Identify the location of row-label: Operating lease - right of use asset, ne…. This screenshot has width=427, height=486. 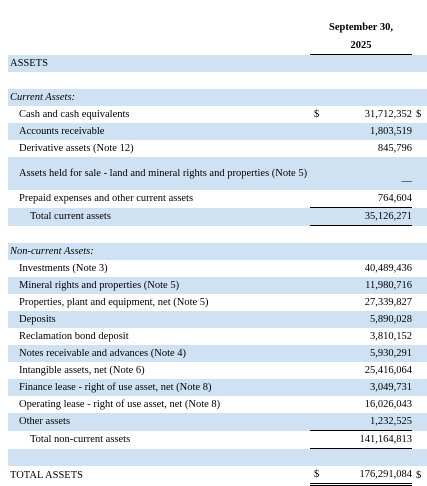
(120, 404).